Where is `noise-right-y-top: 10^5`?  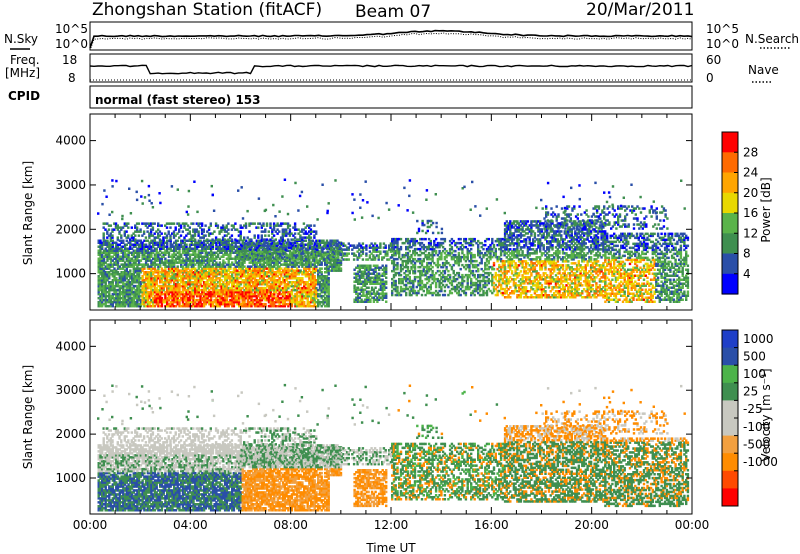 noise-right-y-top: 10^5 is located at coordinates (722, 29).